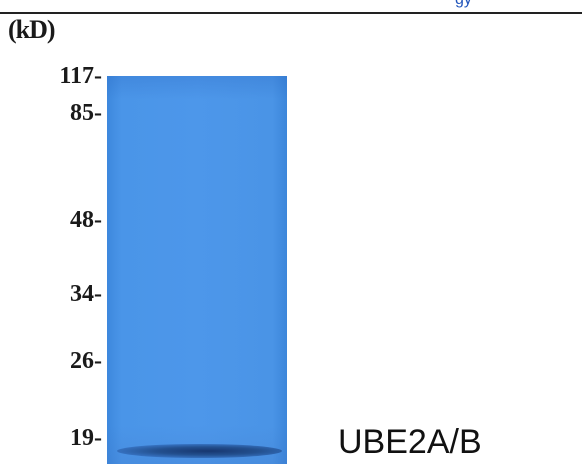  Describe the element at coordinates (80, 76) in the screenshot. I see `marker-117: 117-` at that location.